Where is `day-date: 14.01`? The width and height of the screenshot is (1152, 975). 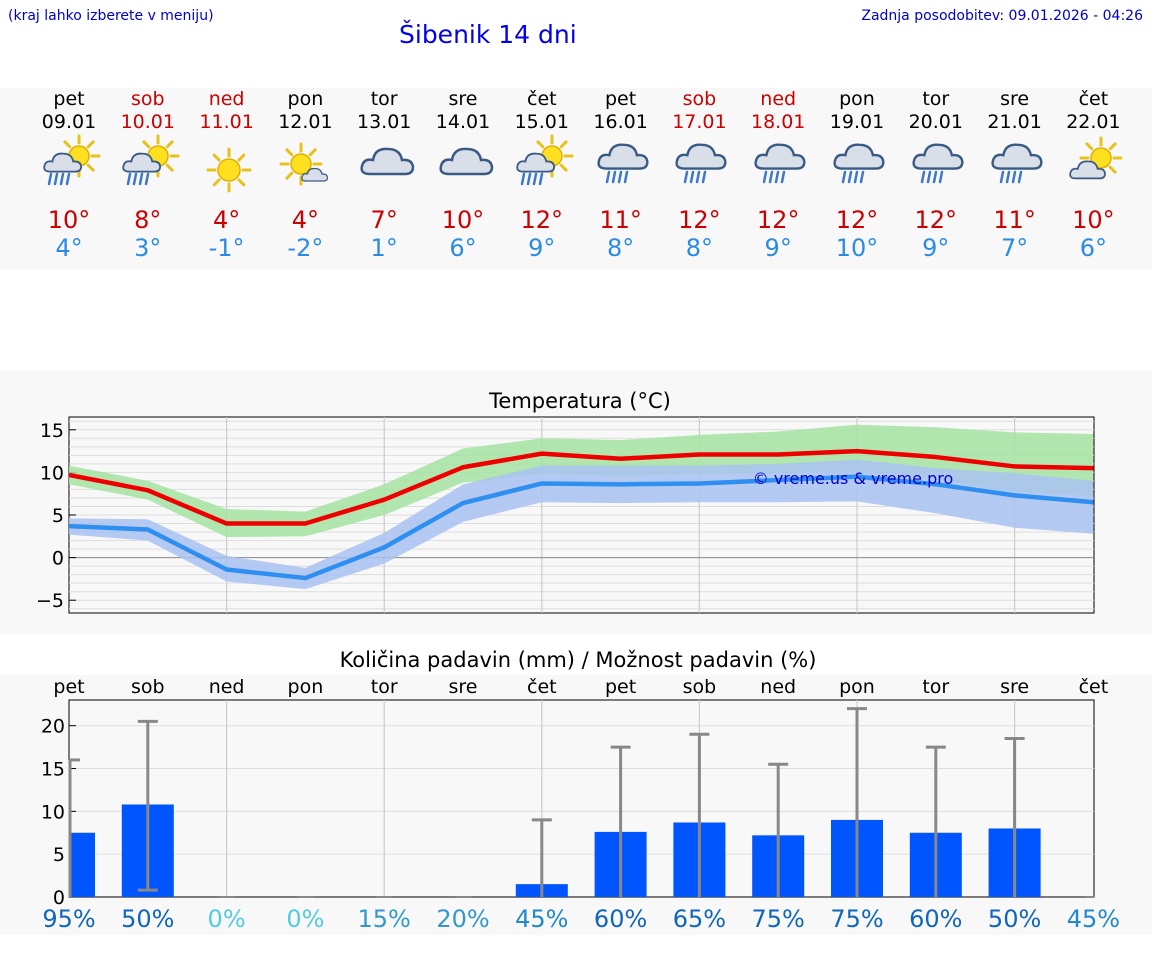
day-date: 14.01 is located at coordinates (463, 122).